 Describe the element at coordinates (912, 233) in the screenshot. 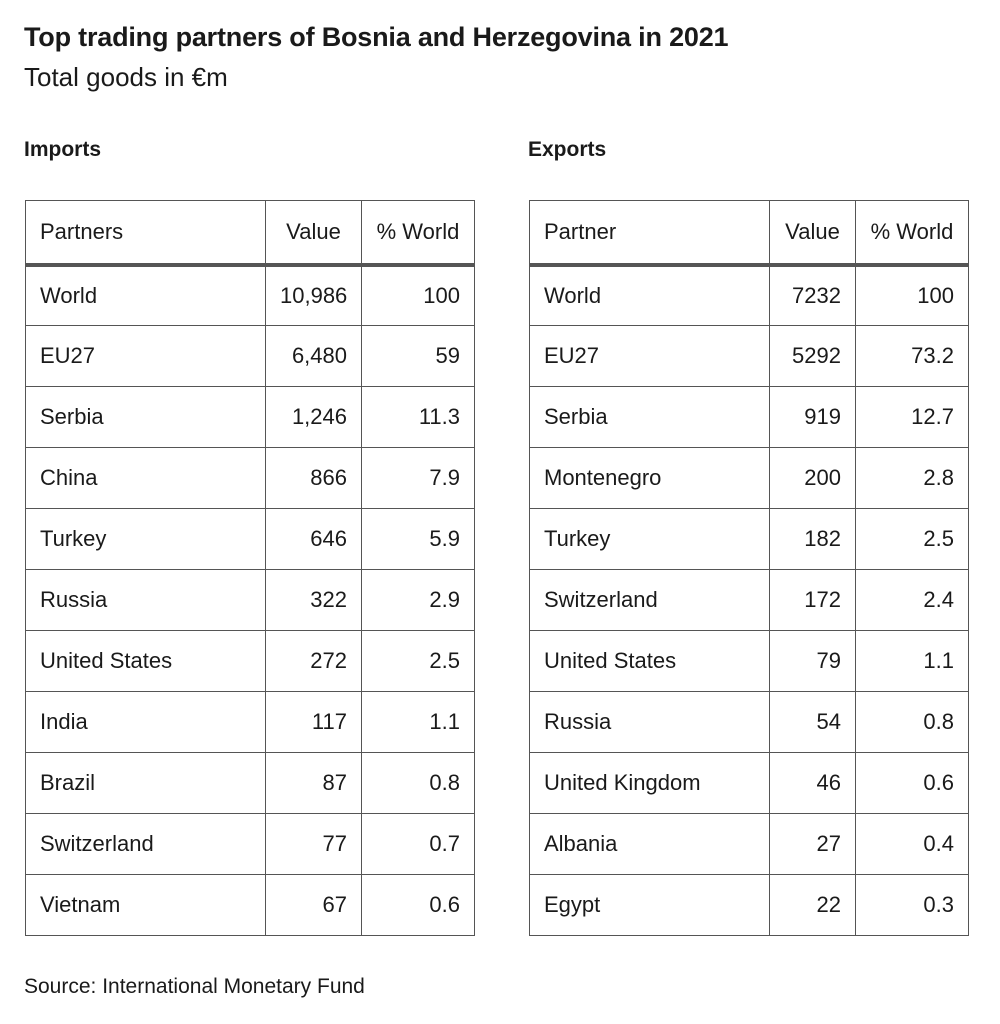

I see `exports-header-pct: % World` at that location.